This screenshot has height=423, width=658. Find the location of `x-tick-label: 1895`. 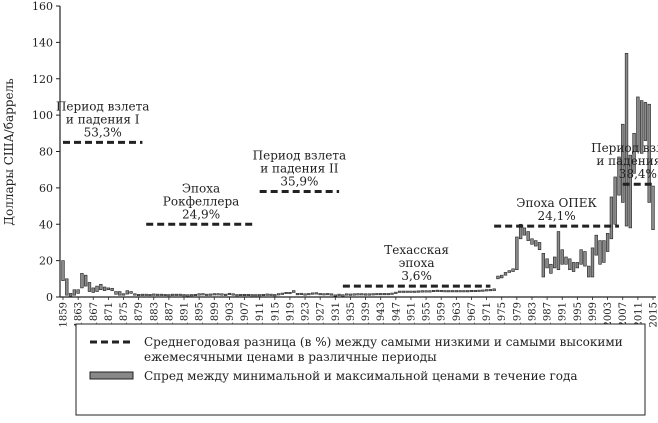

x-tick-label: 1895 is located at coordinates (200, 314).